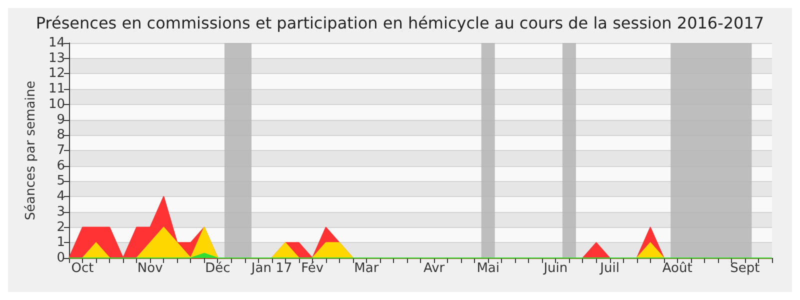 The height and width of the screenshot is (300, 800). I want to click on y-tick-label: 13, so click(56, 58).